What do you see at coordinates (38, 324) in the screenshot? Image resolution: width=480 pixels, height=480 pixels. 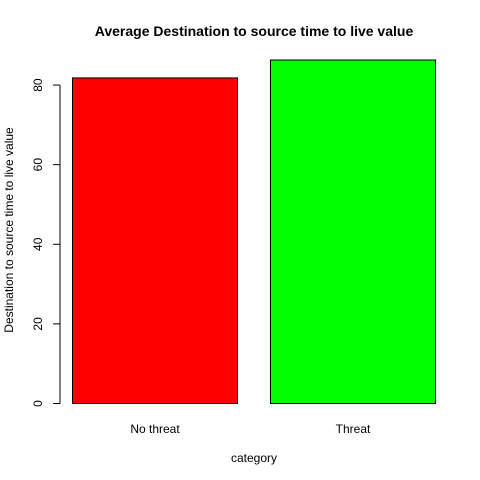 I see `y-tick-label: 20` at bounding box center [38, 324].